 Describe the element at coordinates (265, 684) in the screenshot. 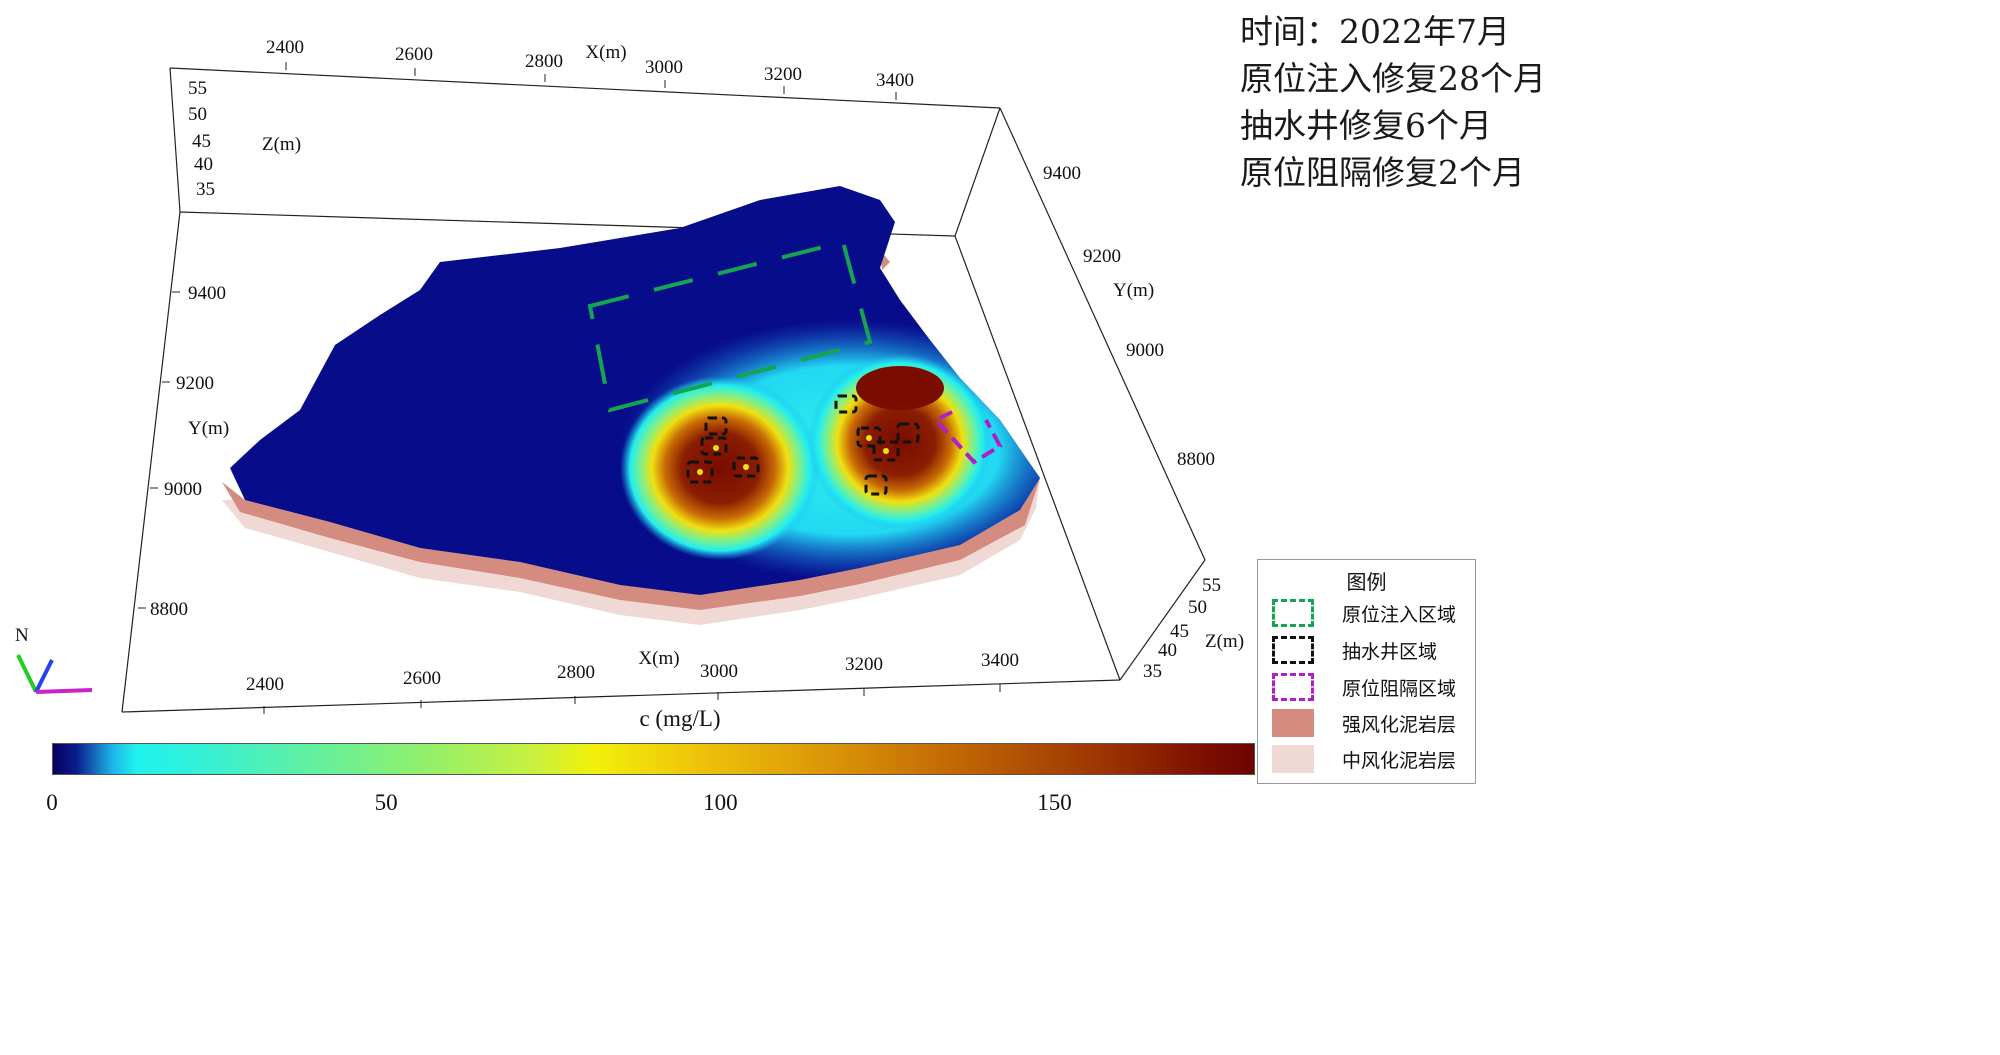

I see `bottom-x-tick: 2400` at that location.